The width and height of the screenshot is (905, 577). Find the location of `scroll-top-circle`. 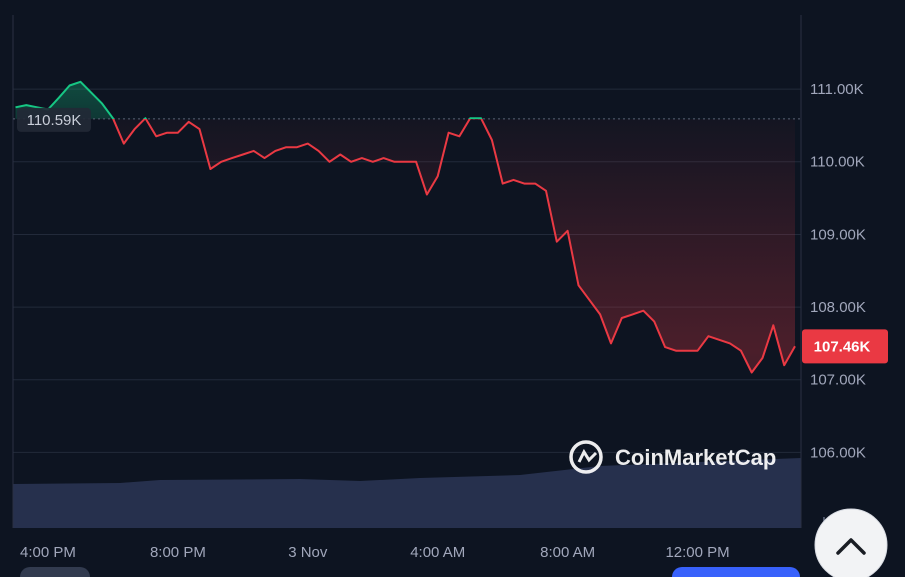

scroll-top-circle is located at coordinates (851, 542).